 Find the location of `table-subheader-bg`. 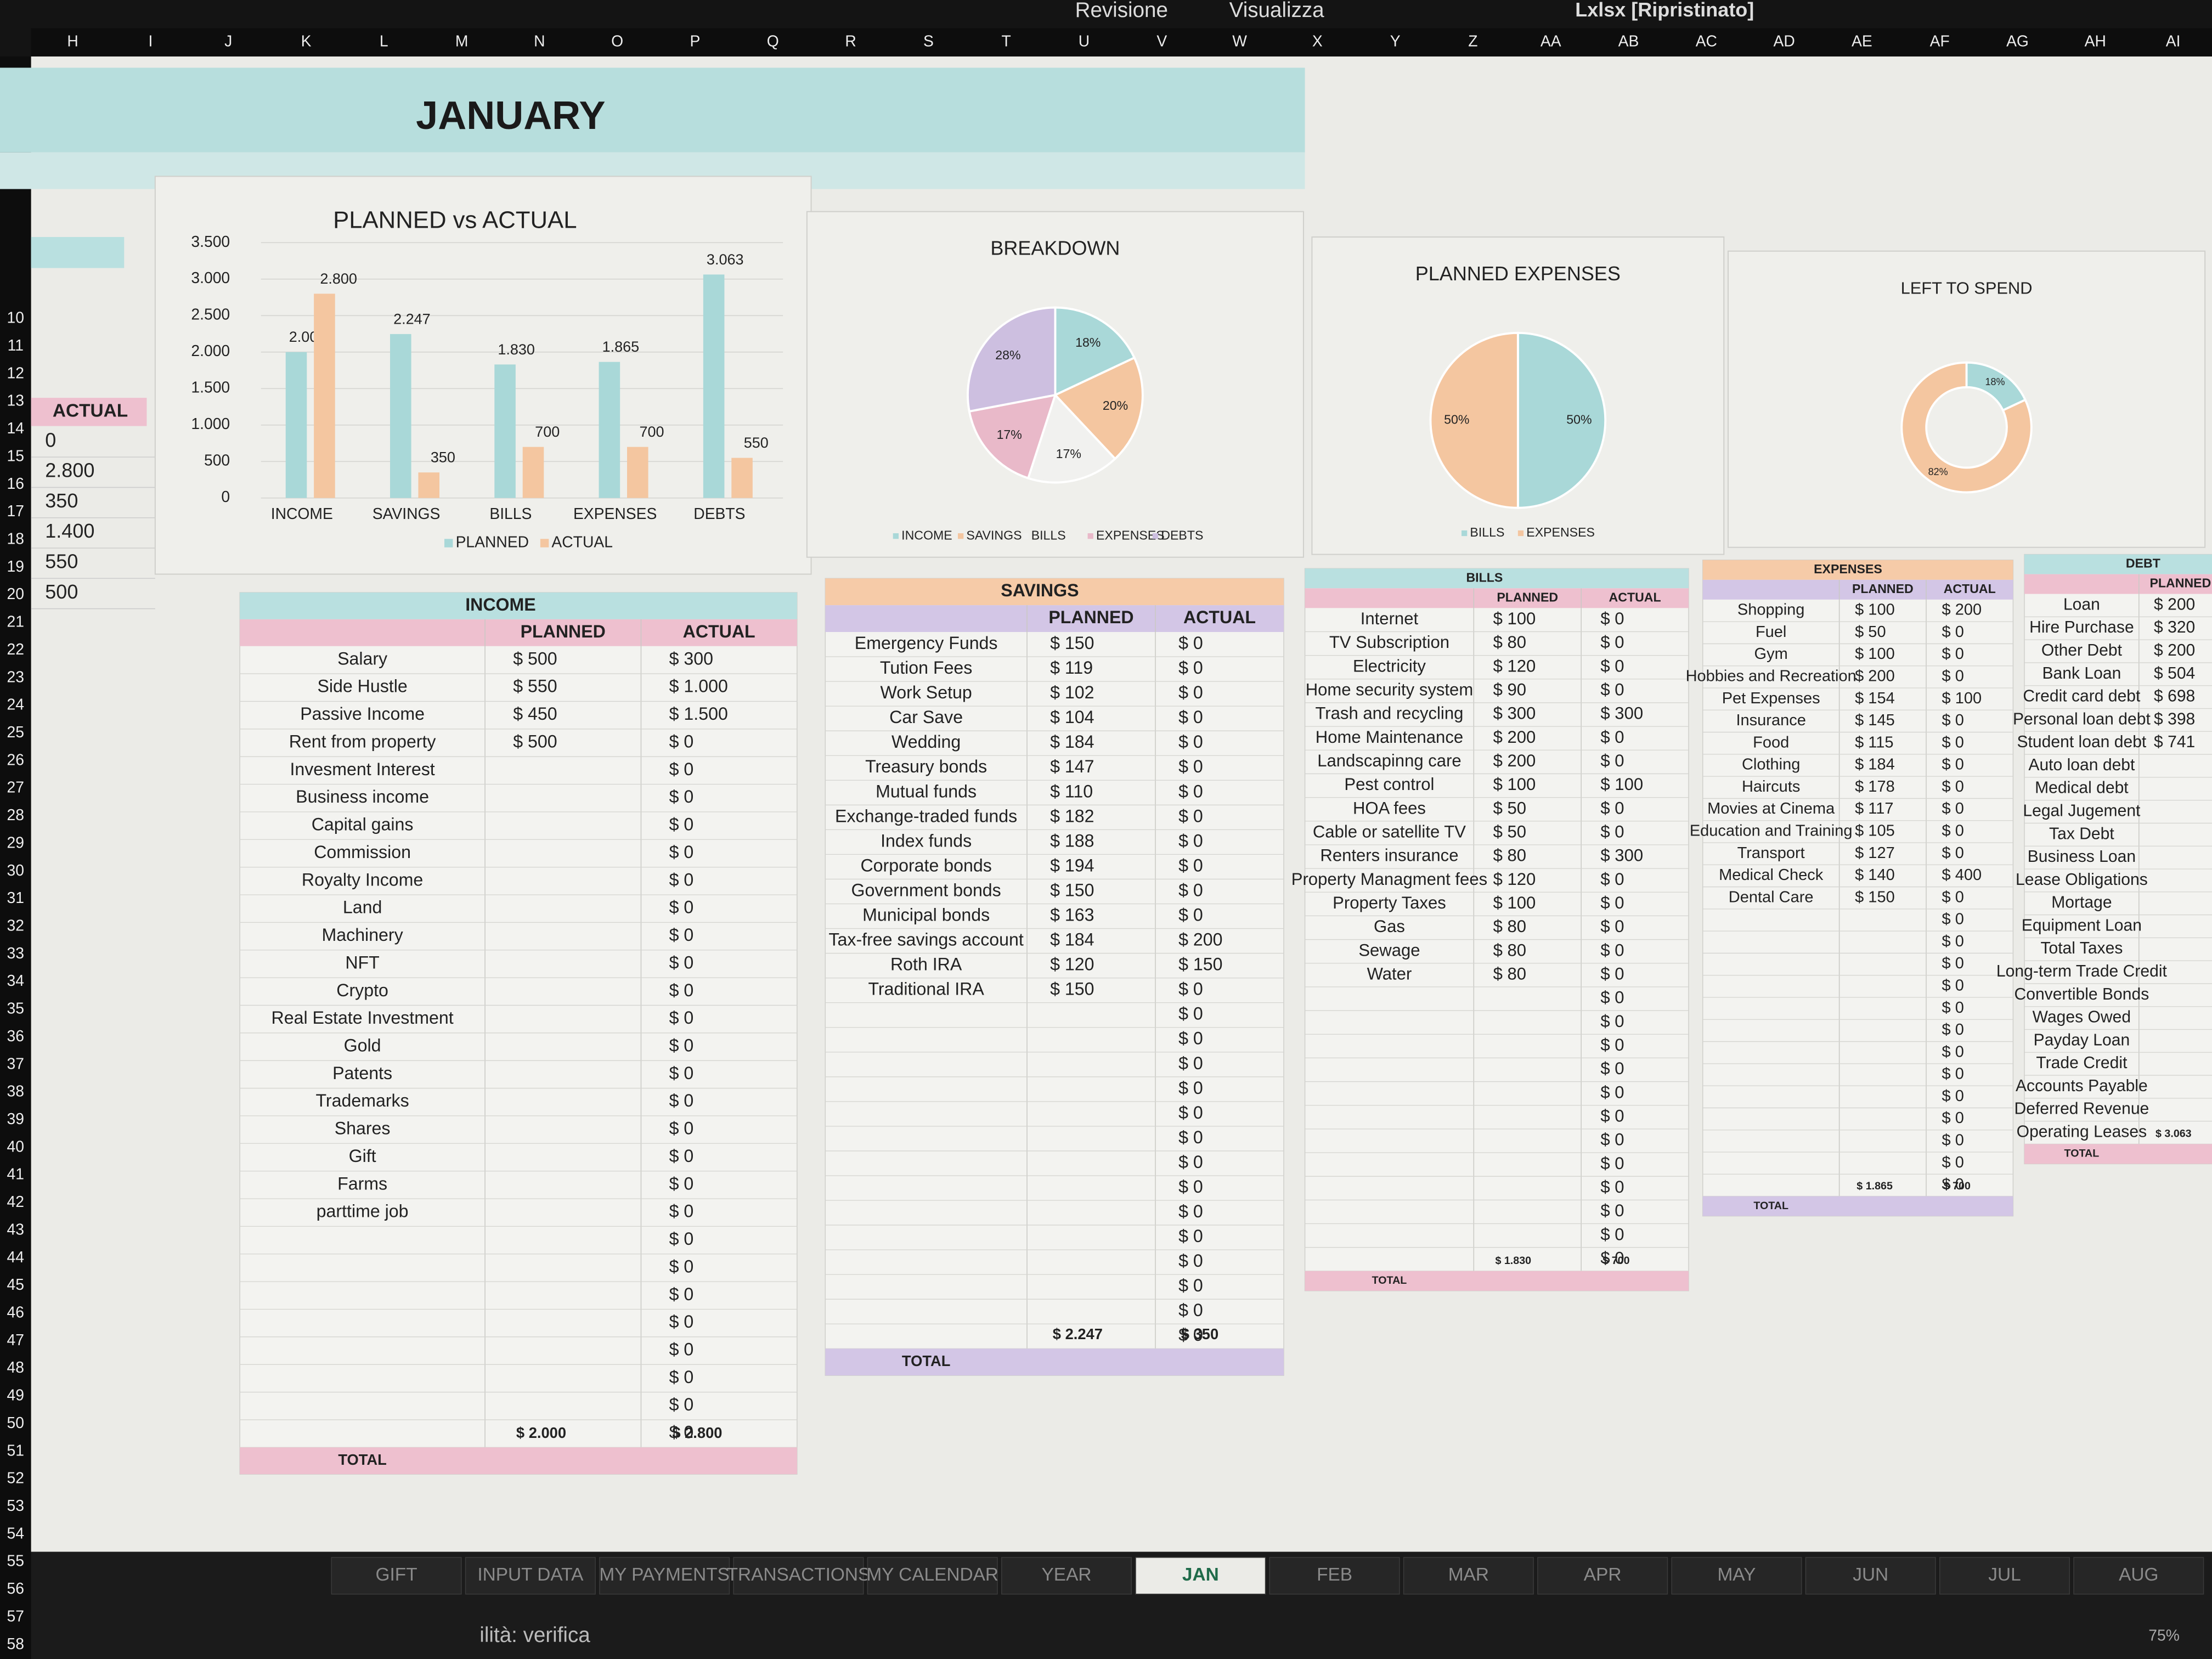

table-subheader-bg is located at coordinates (519, 632).